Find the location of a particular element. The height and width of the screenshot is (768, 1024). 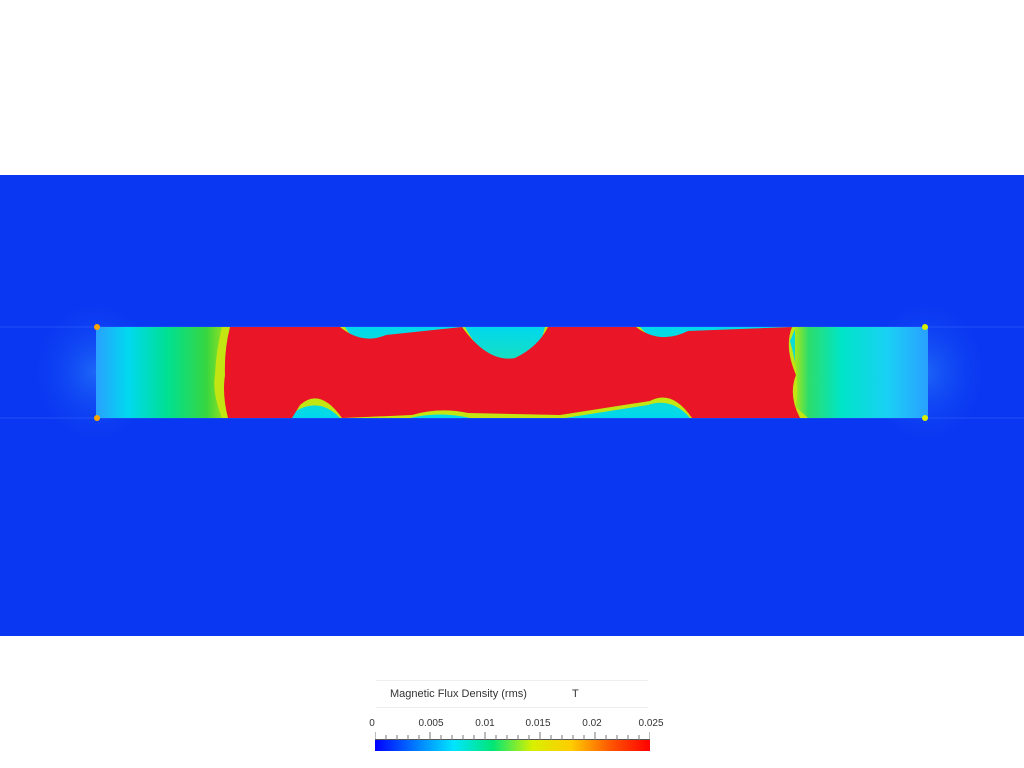

field-gradient-right is located at coordinates (861, 372).